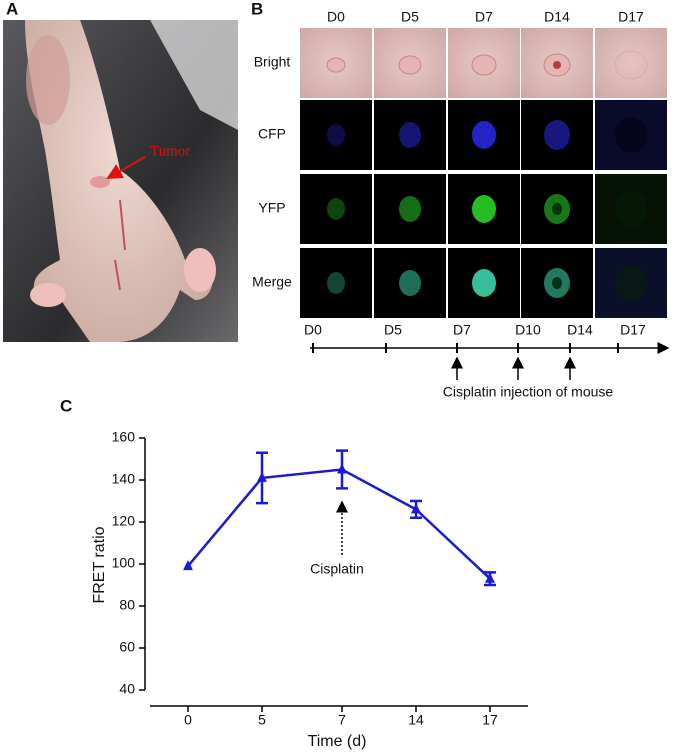 This screenshot has width=678, height=755. I want to click on timeline-caption: Cisplatin injection of mouse, so click(528, 392).